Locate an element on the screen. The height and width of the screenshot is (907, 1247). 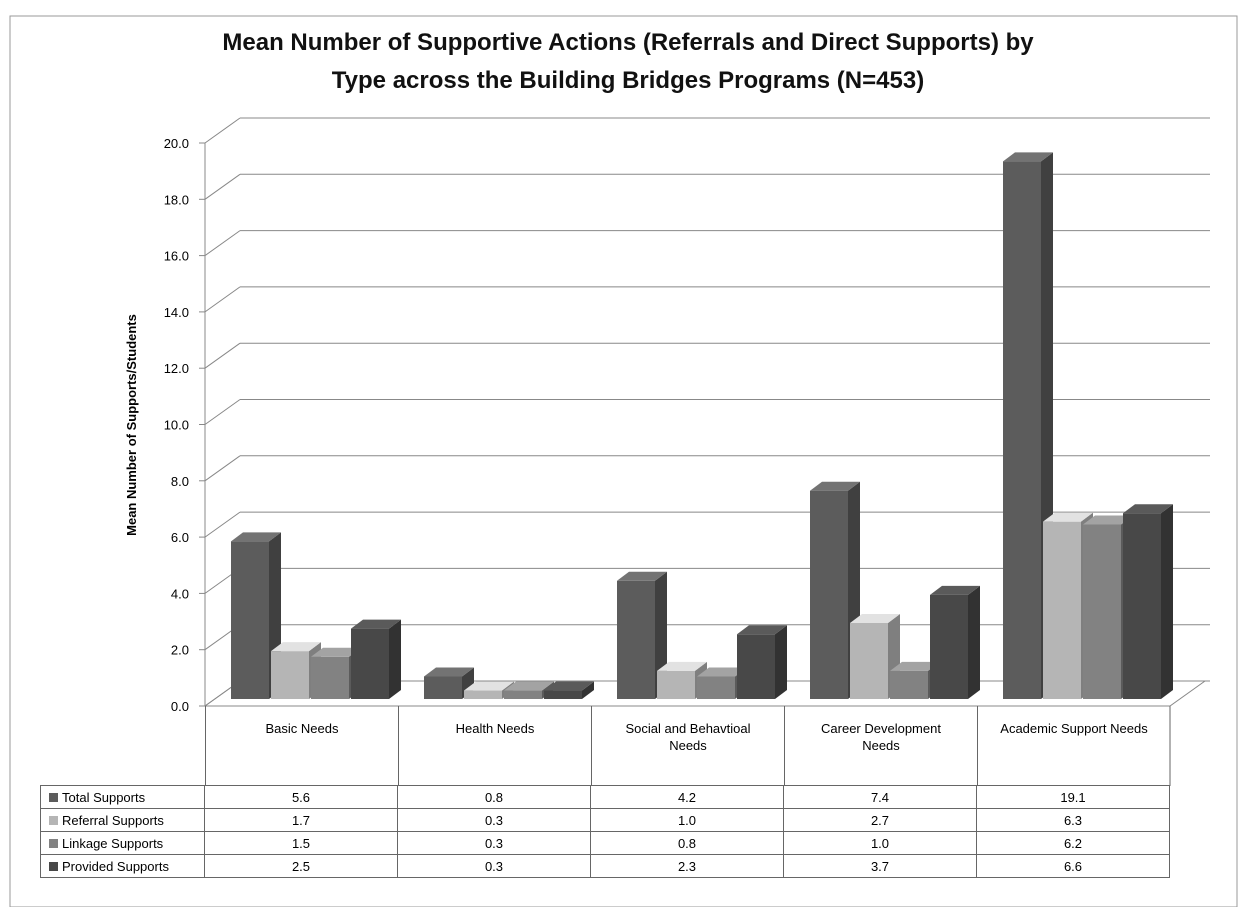
category-label: Social and Behavtioal Needs is located at coordinates (687, 746).